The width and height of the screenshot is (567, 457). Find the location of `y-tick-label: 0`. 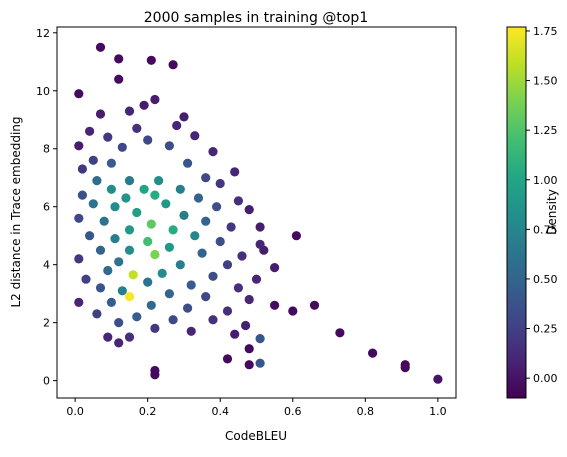

y-tick-label: 0 is located at coordinates (46, 381).